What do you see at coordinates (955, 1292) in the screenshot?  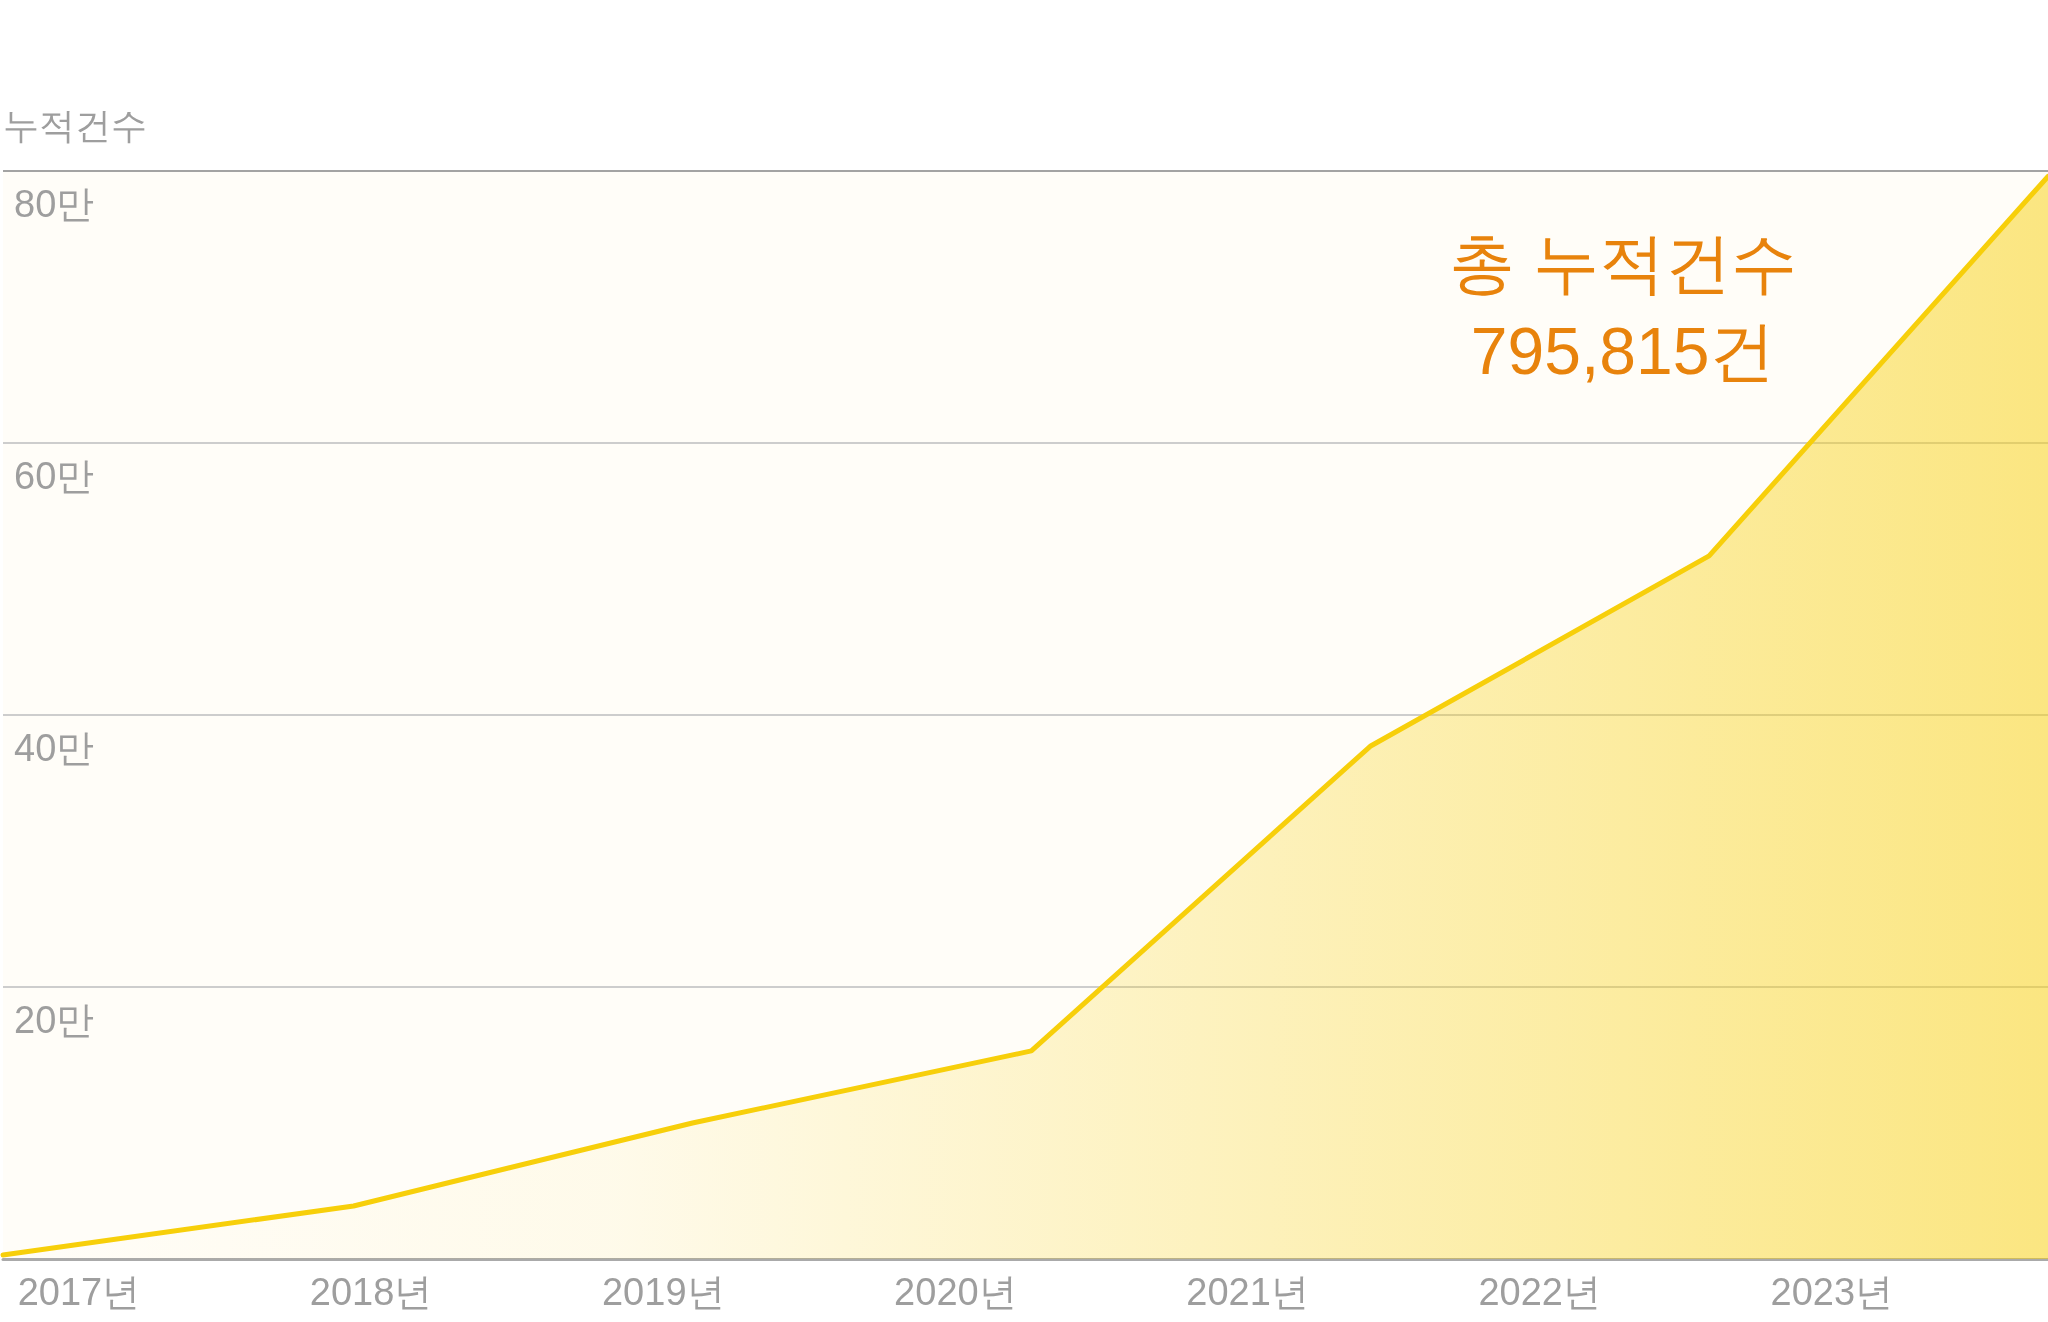 I see `x-tick-label: 2020년` at bounding box center [955, 1292].